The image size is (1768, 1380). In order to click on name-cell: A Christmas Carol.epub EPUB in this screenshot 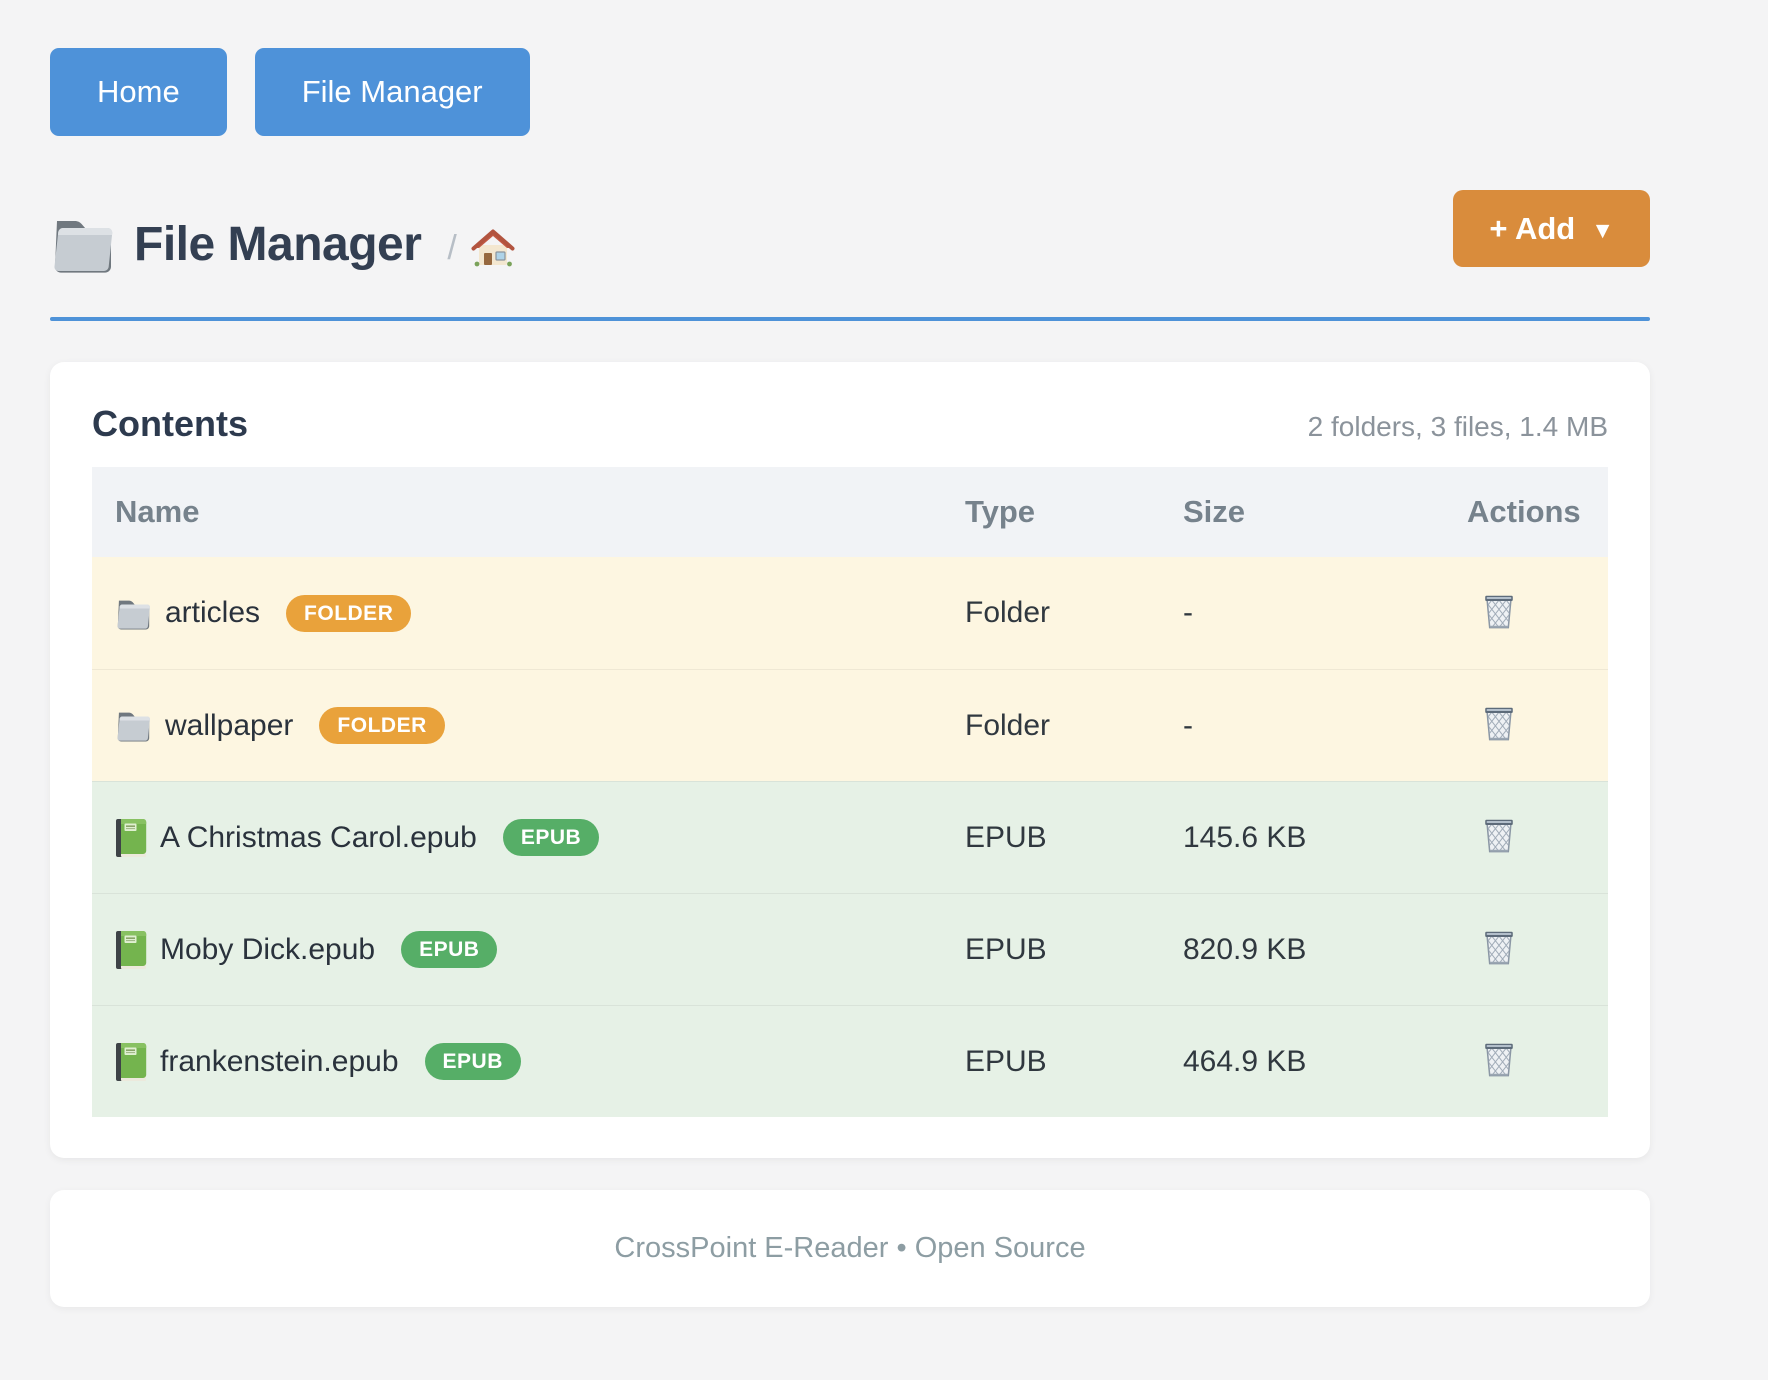, I will do `click(528, 838)`.